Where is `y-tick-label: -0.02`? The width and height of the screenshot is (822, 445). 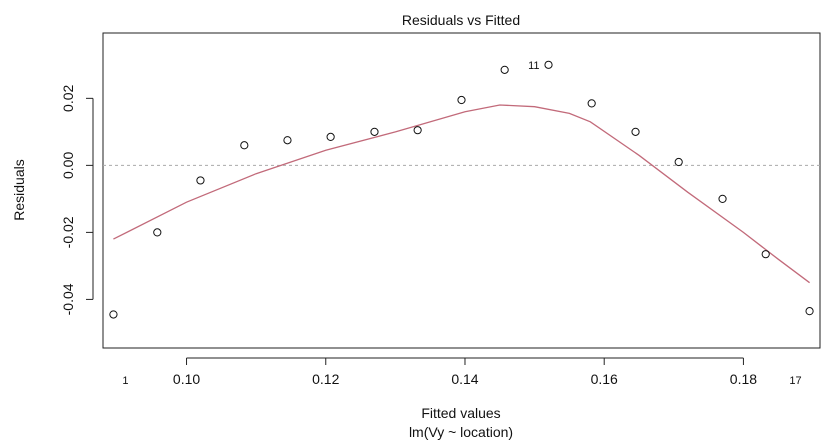
y-tick-label: -0.02 is located at coordinates (68, 232).